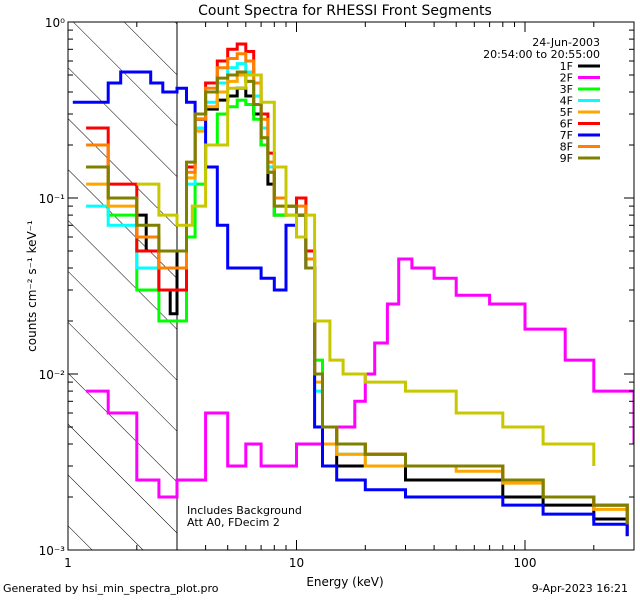 The height and width of the screenshot is (600, 640). What do you see at coordinates (566, 78) in the screenshot?
I see `legend-label: 2F` at bounding box center [566, 78].